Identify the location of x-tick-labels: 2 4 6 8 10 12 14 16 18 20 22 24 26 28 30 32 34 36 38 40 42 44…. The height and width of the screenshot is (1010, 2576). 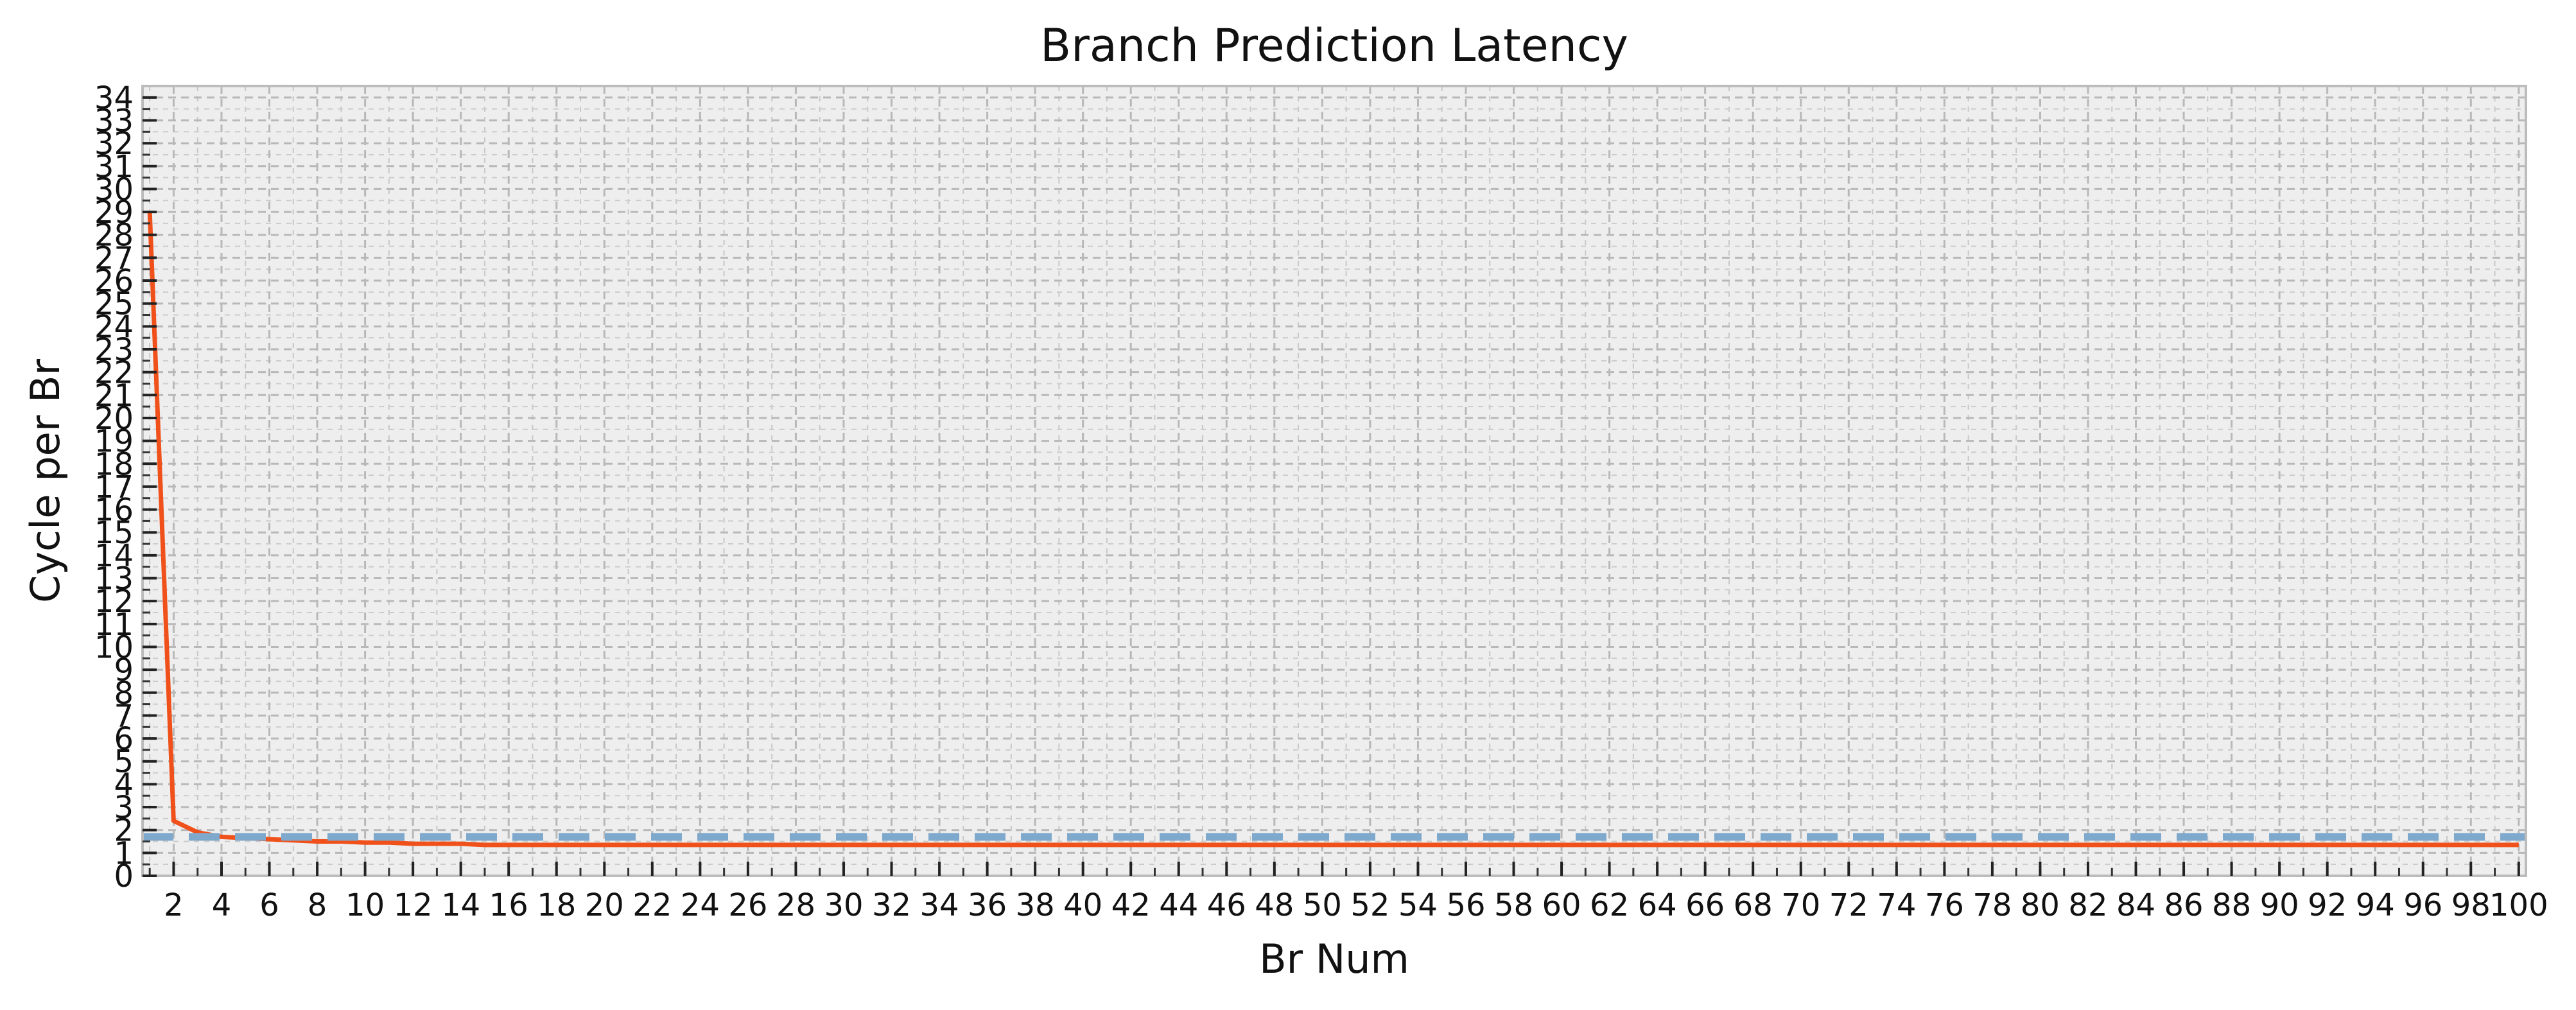
(1356, 905).